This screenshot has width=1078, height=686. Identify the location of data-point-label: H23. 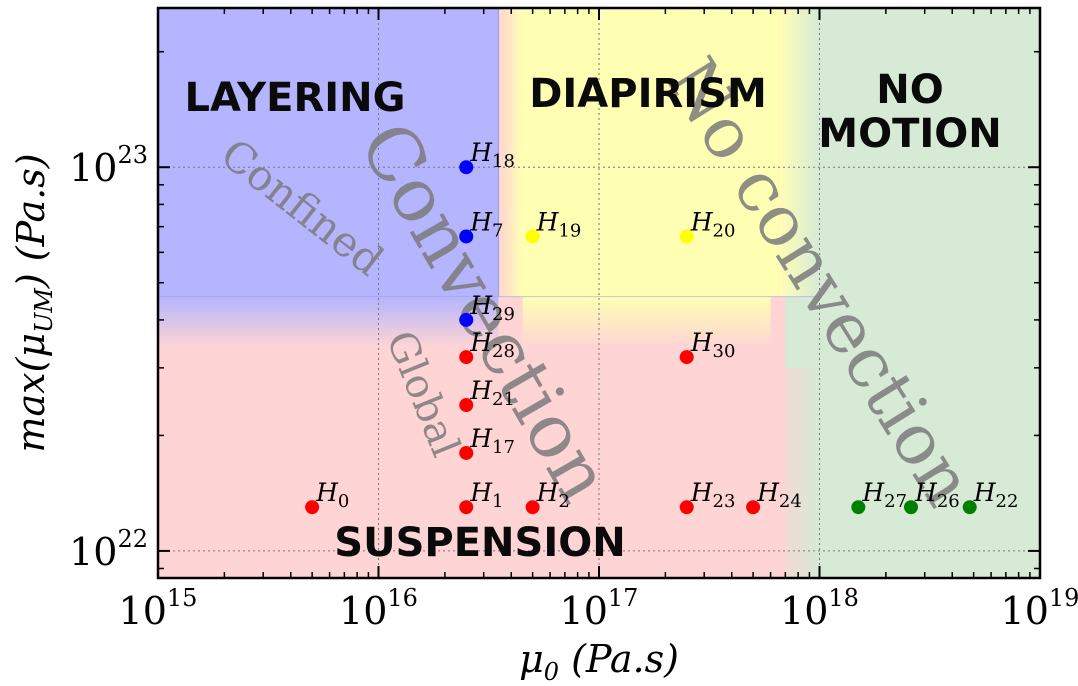
(713, 495).